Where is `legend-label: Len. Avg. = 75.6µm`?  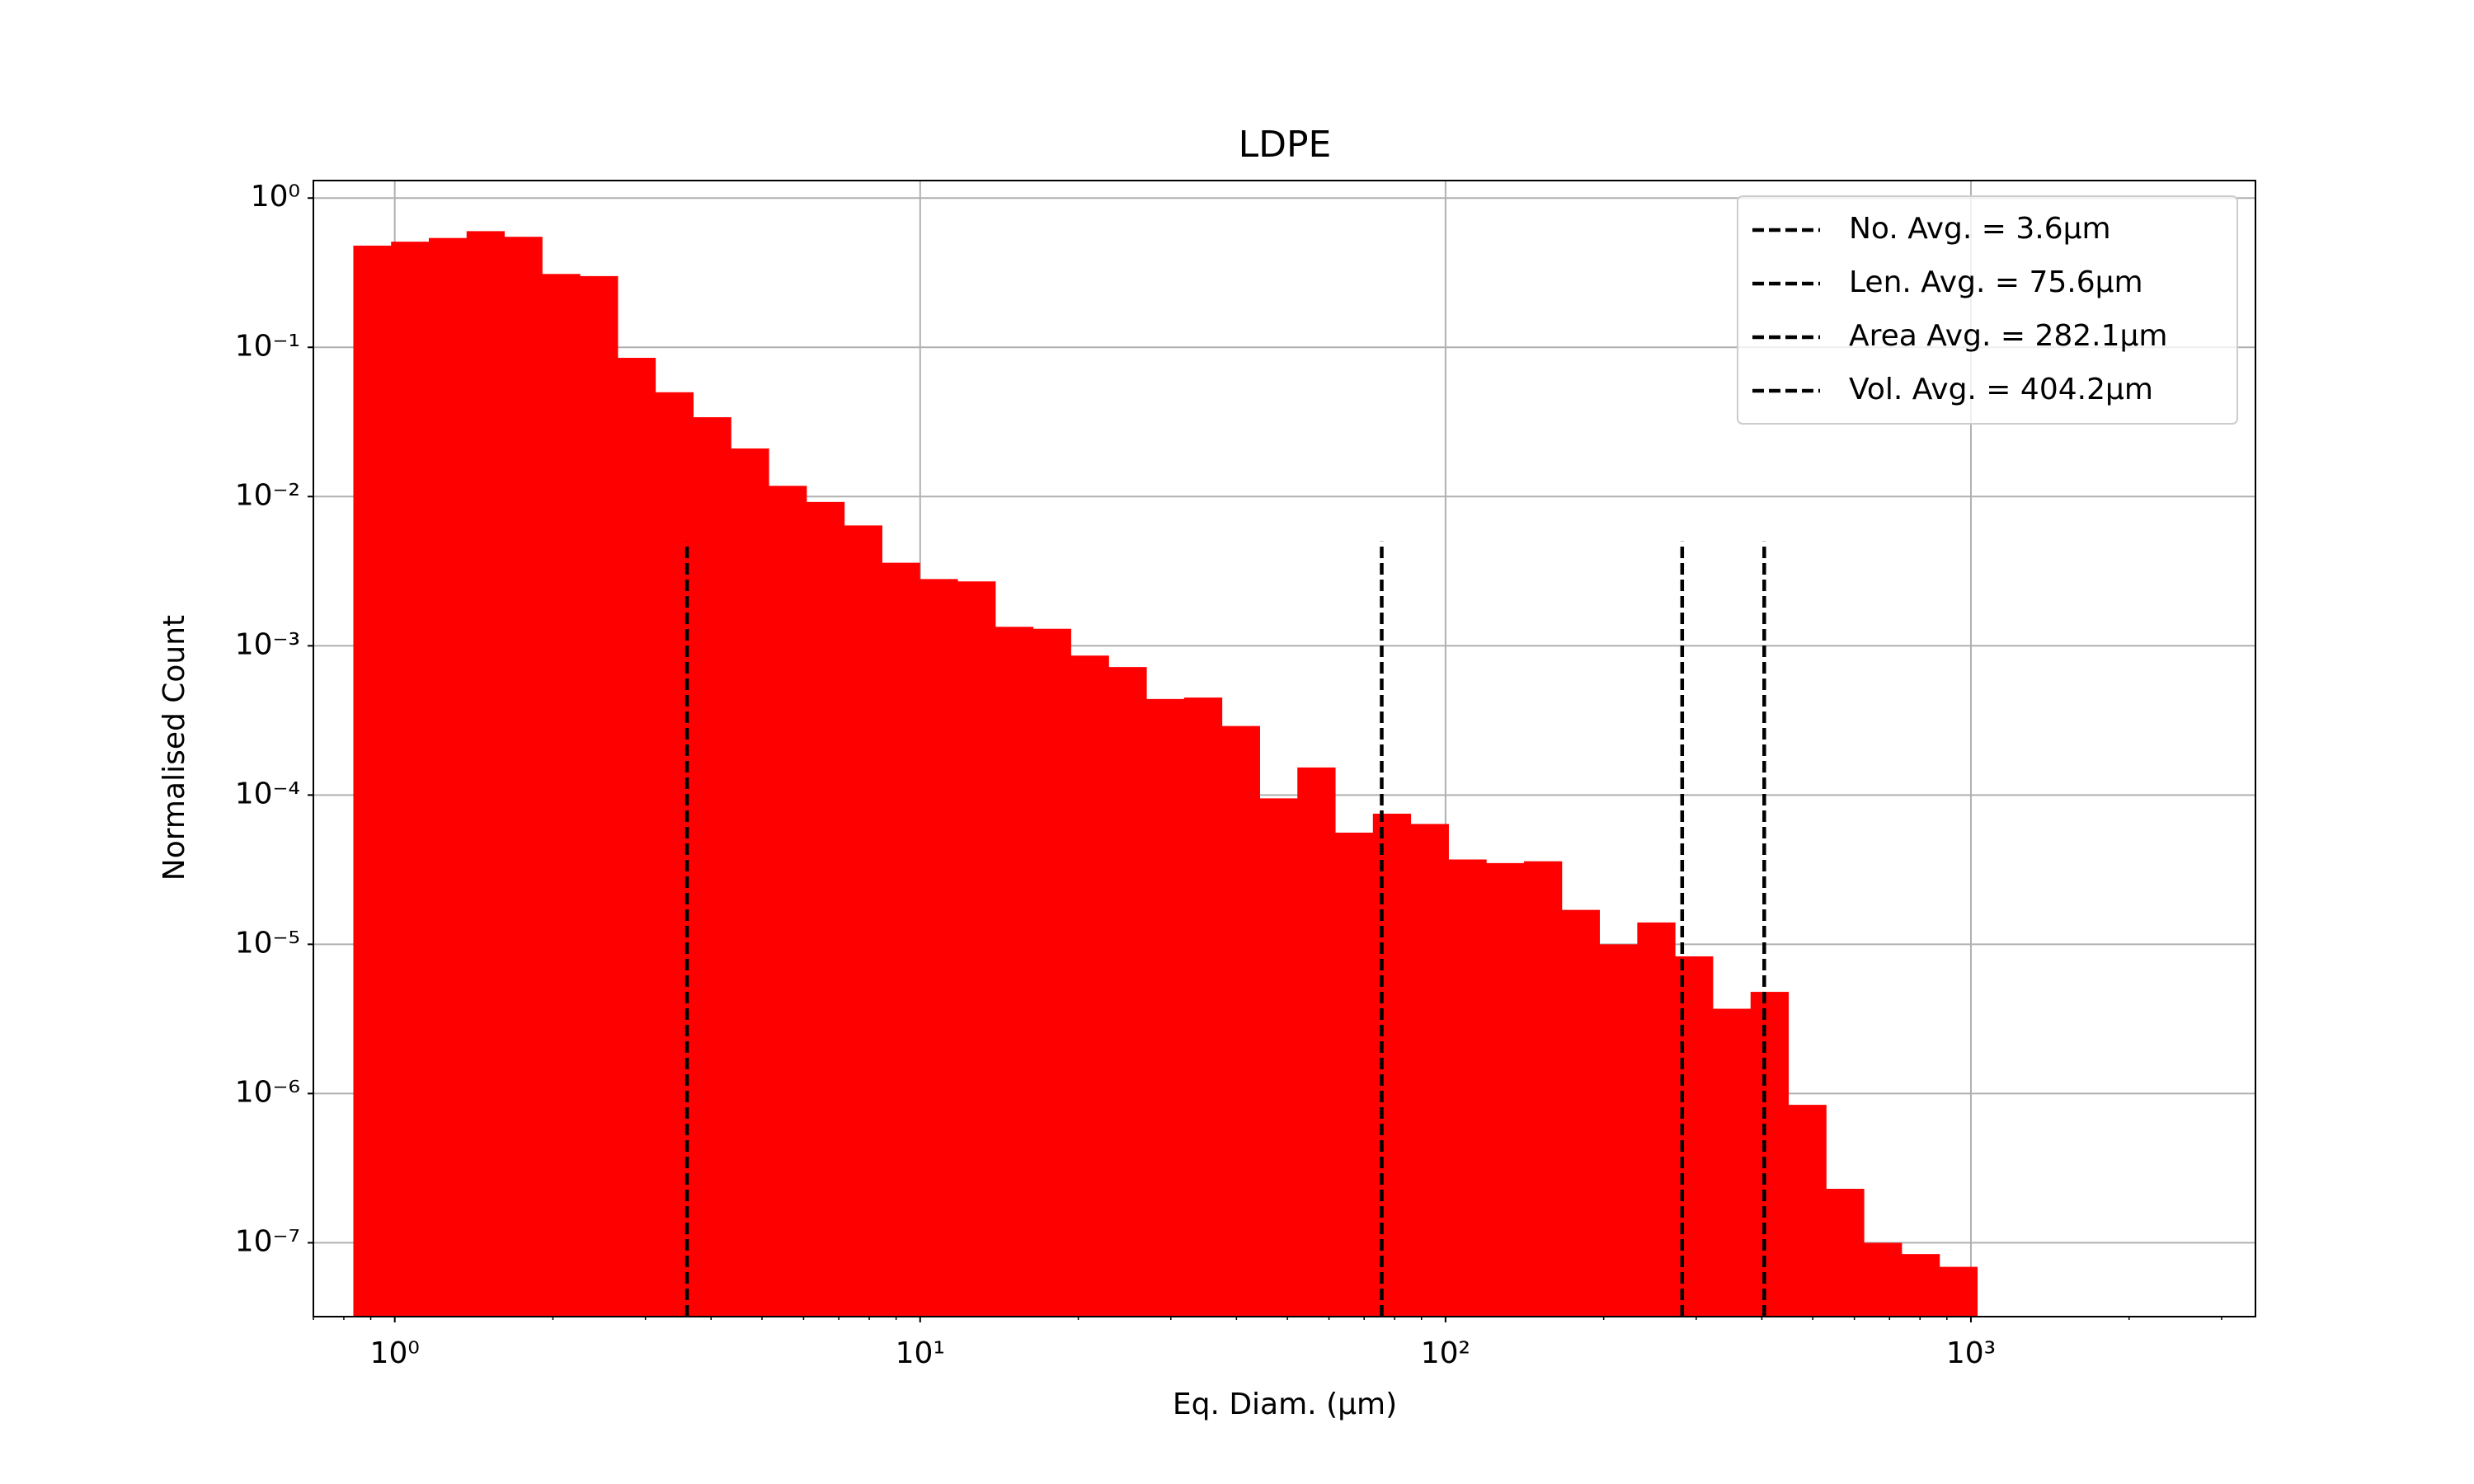 legend-label: Len. Avg. = 75.6µm is located at coordinates (1996, 282).